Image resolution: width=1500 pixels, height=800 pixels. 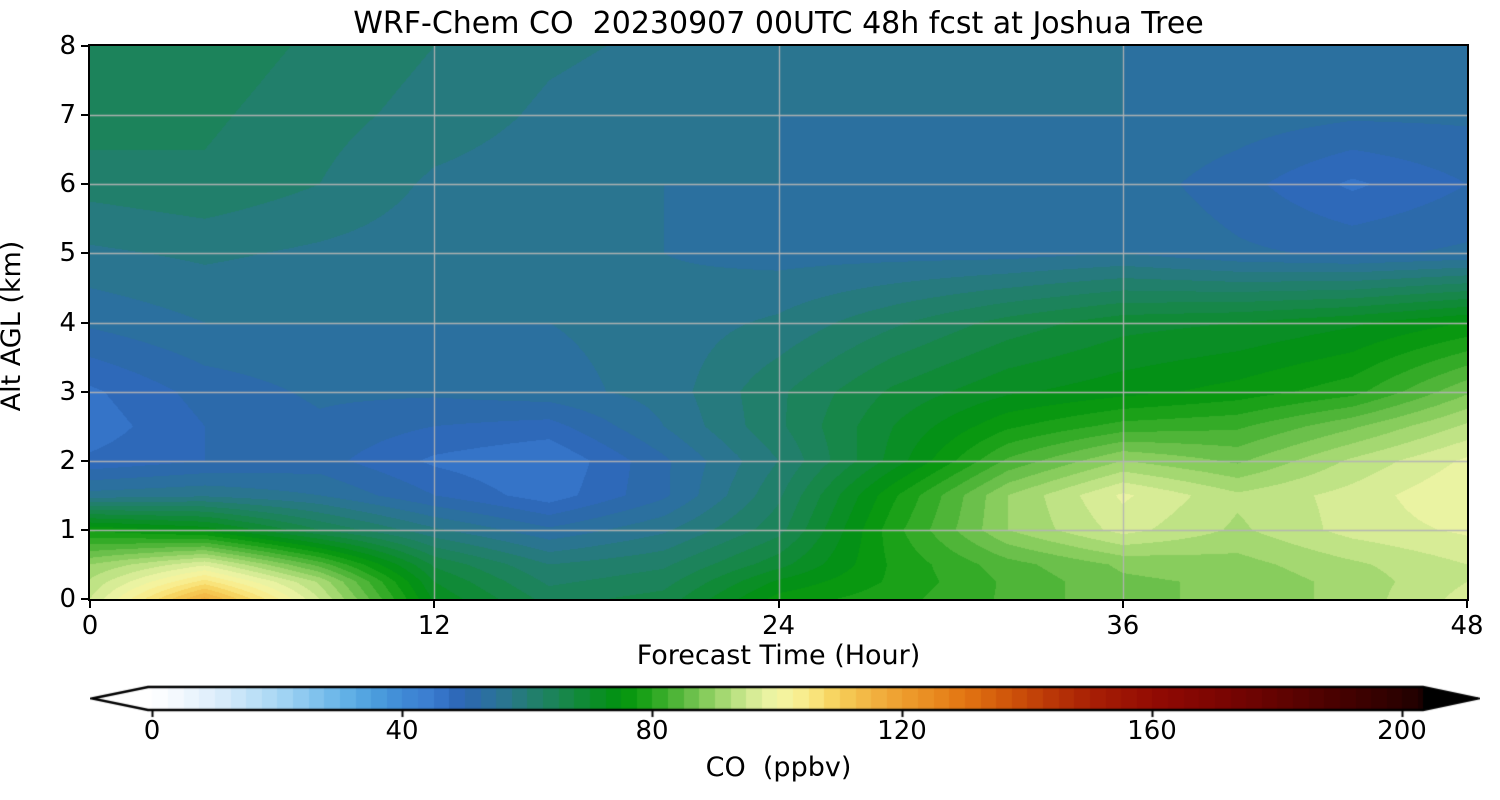 I want to click on colorbar-canvas, so click(x=785, y=702).